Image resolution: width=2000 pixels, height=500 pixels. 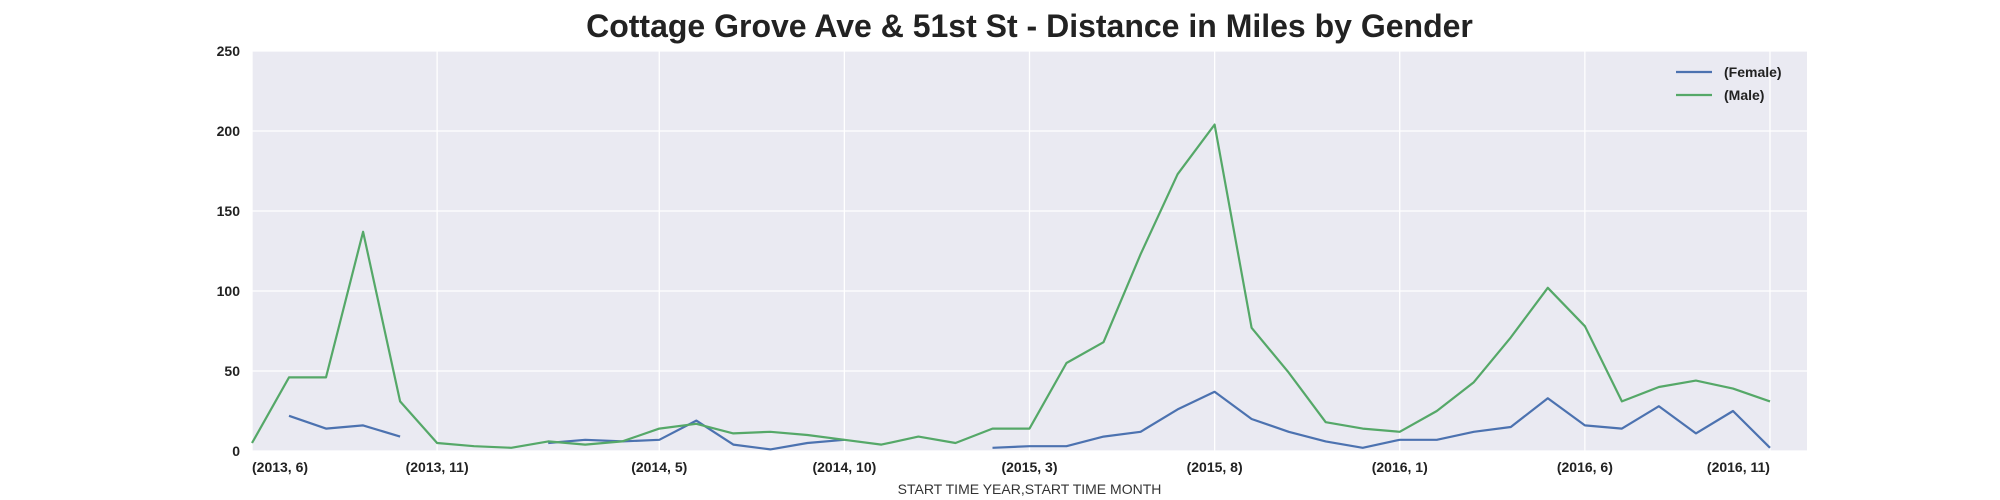 I want to click on y-tick-label-100: 100, so click(x=229, y=291).